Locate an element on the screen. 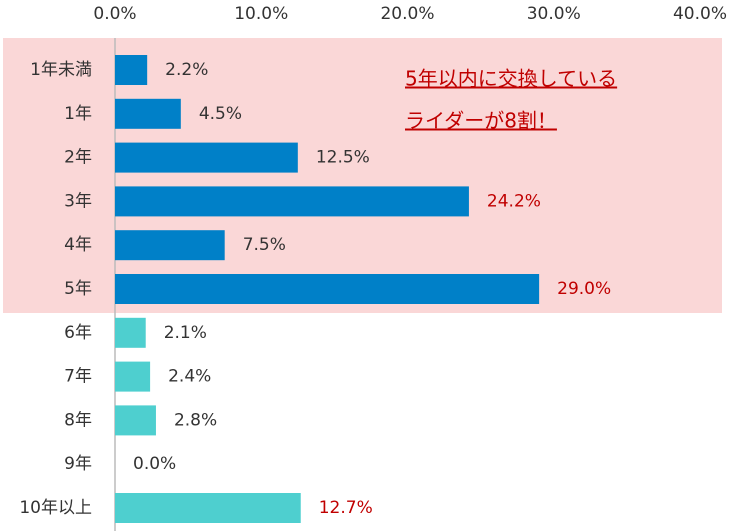 This screenshot has width=737, height=531. x-tick-label: 10.0% is located at coordinates (261, 14).